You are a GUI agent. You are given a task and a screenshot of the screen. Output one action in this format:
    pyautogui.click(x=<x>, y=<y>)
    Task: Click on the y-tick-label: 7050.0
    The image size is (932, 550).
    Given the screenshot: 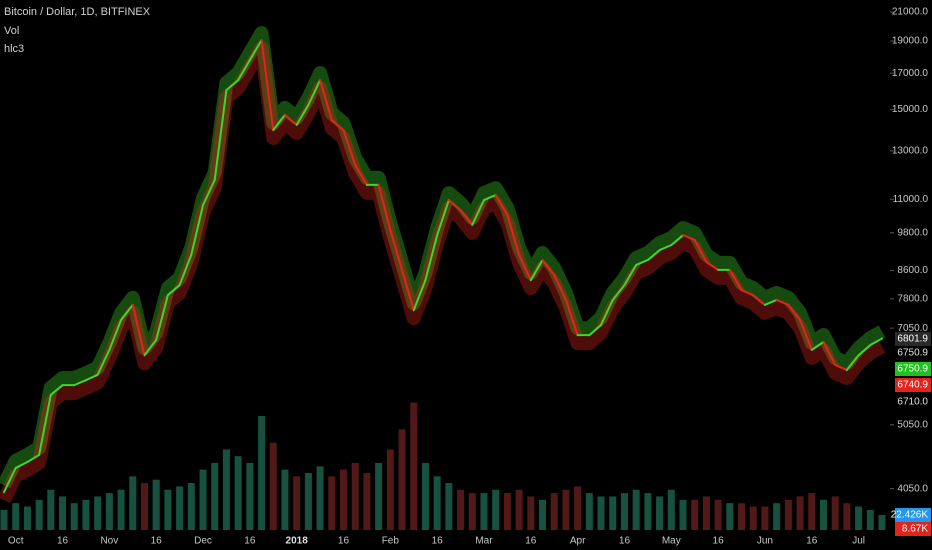 What is the action you would take?
    pyautogui.click(x=912, y=328)
    